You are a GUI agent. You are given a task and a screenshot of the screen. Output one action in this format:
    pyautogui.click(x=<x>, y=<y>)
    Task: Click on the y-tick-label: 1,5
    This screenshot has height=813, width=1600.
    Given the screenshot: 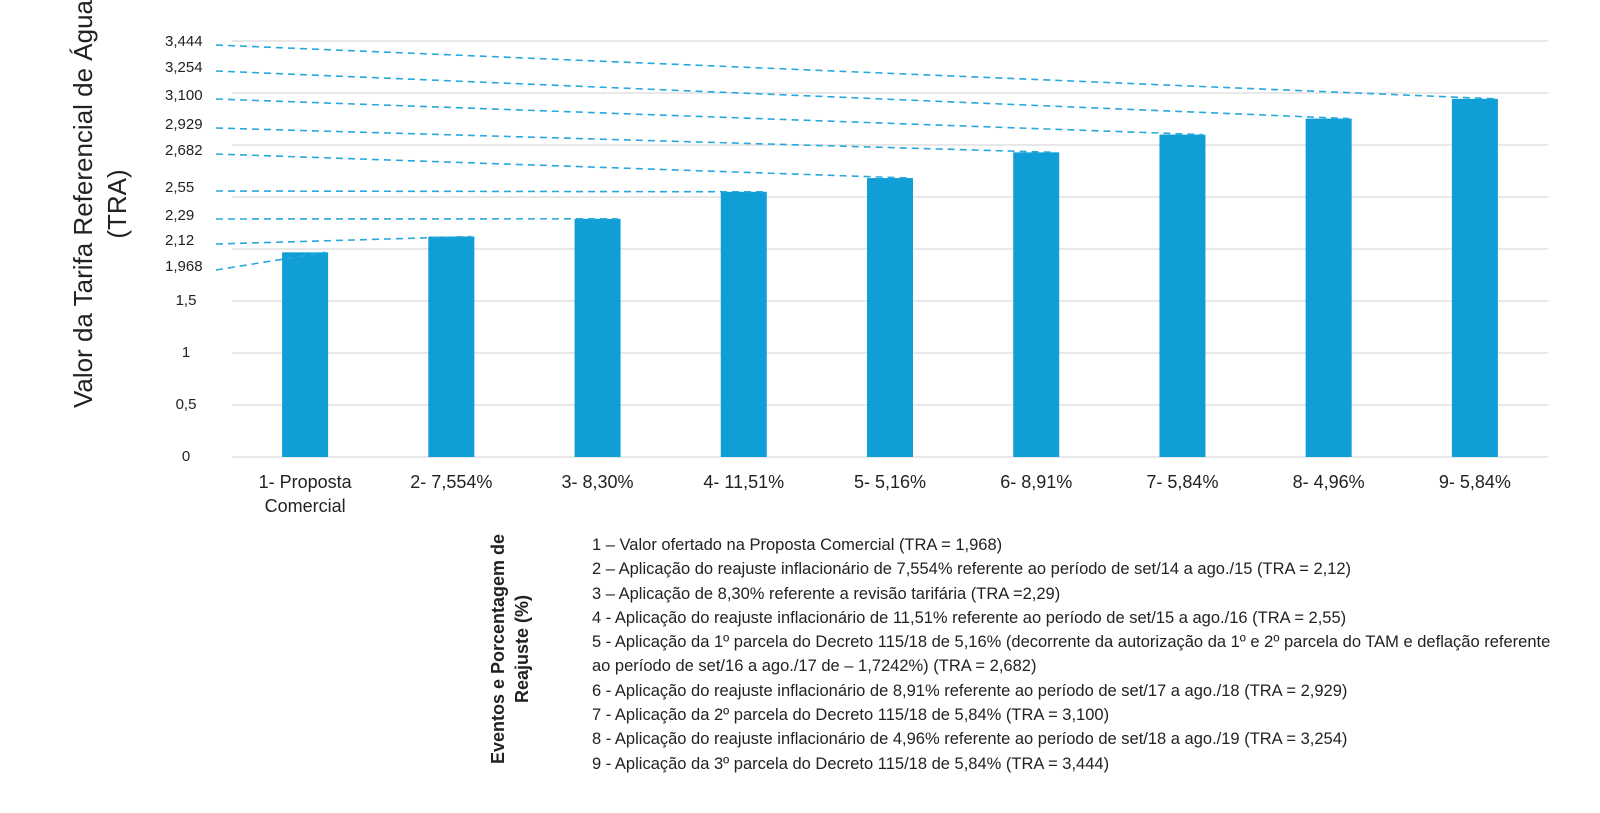 What is the action you would take?
    pyautogui.click(x=186, y=300)
    